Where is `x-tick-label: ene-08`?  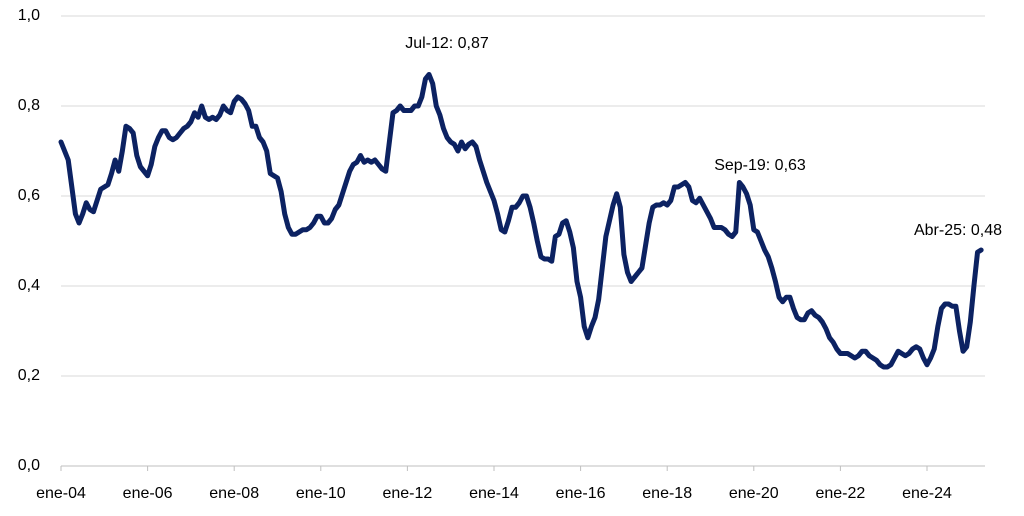 x-tick-label: ene-08 is located at coordinates (234, 493).